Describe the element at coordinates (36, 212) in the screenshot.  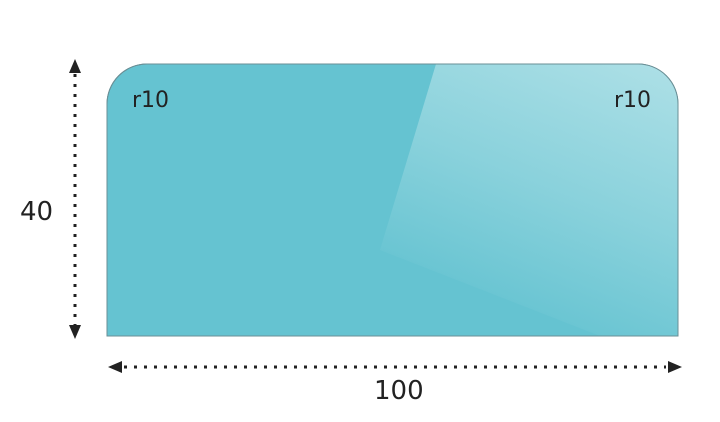
I see `height-label: 40` at that location.